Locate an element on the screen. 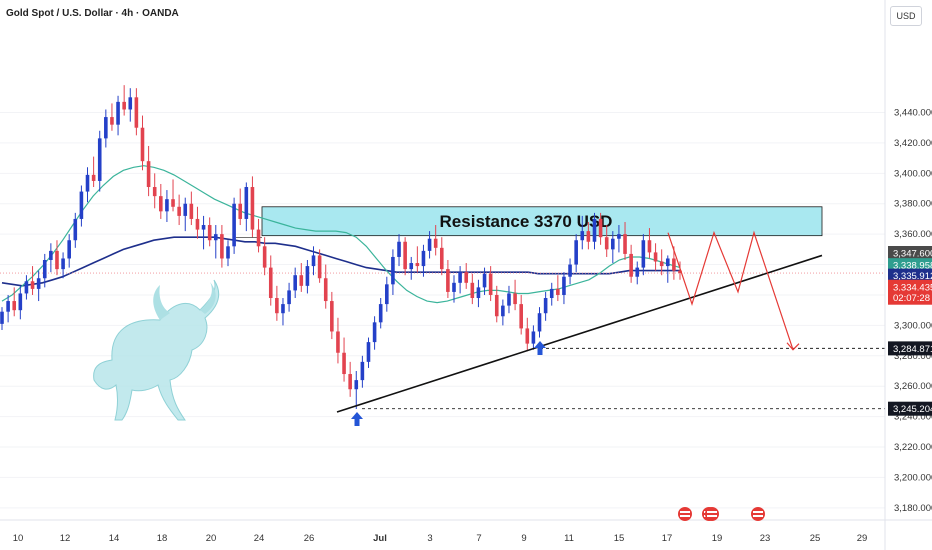 The height and width of the screenshot is (550, 932). price-label-bg is located at coordinates (910, 297).